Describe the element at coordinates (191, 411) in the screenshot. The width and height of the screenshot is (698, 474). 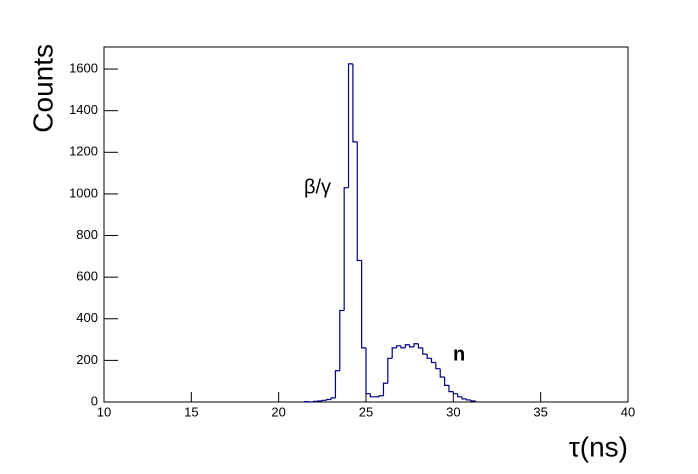
I see `x-tick-label: 15` at that location.